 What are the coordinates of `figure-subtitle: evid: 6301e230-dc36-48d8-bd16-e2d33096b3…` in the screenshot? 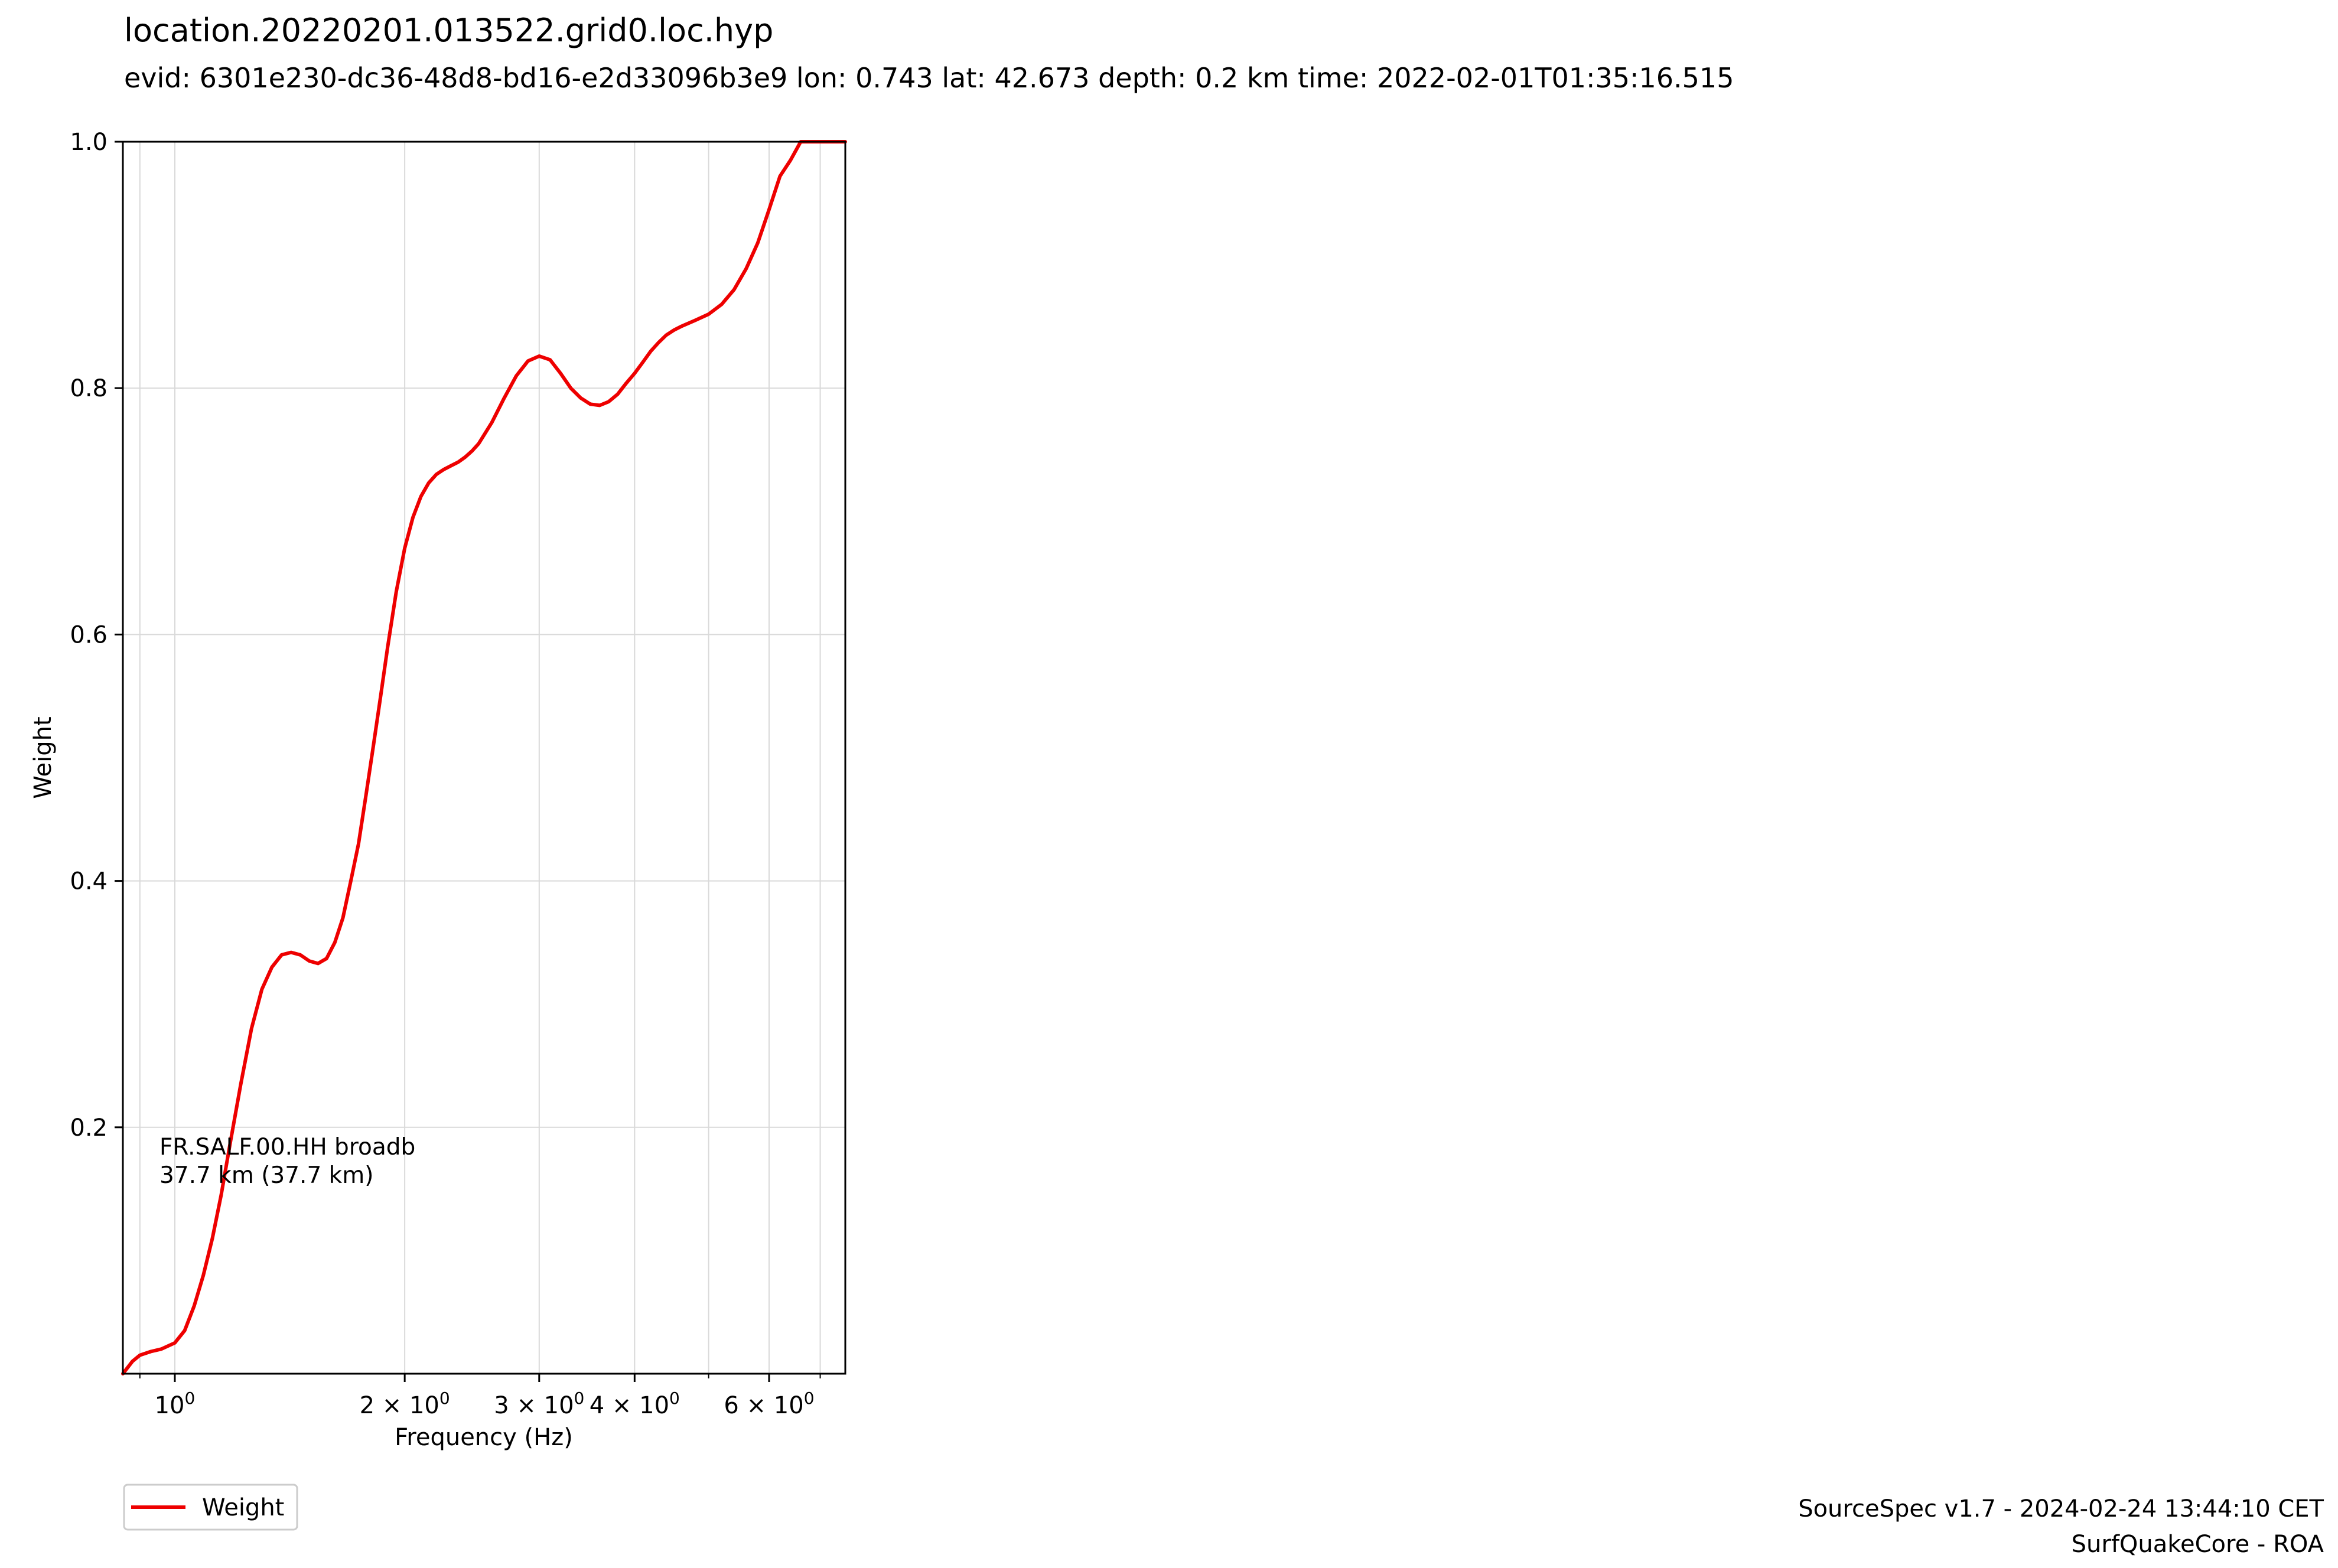 It's located at (929, 78).